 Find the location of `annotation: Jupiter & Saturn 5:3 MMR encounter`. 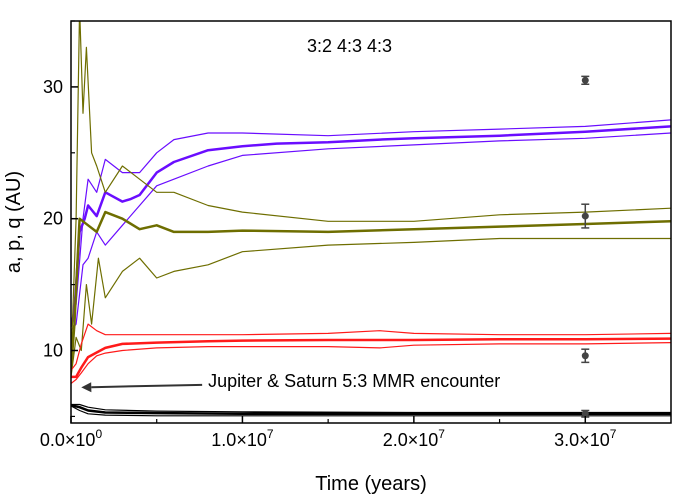

annotation: Jupiter & Saturn 5:3 MMR encounter is located at coordinates (290, 382).